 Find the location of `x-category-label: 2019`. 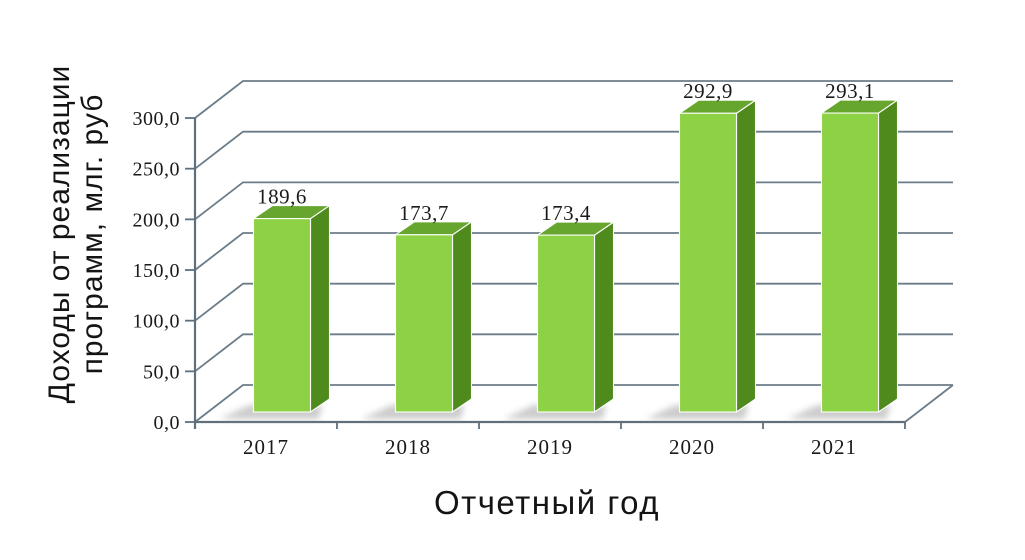

x-category-label: 2019 is located at coordinates (550, 447).